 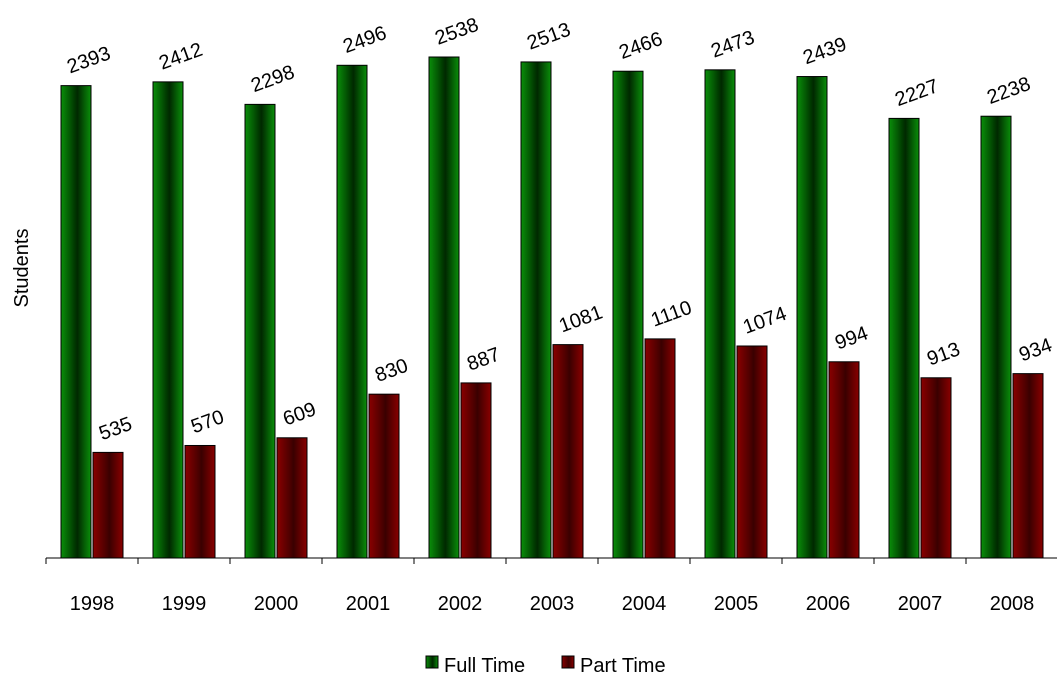 What do you see at coordinates (276, 604) in the screenshot?
I see `x-tick-label-2000: 2000` at bounding box center [276, 604].